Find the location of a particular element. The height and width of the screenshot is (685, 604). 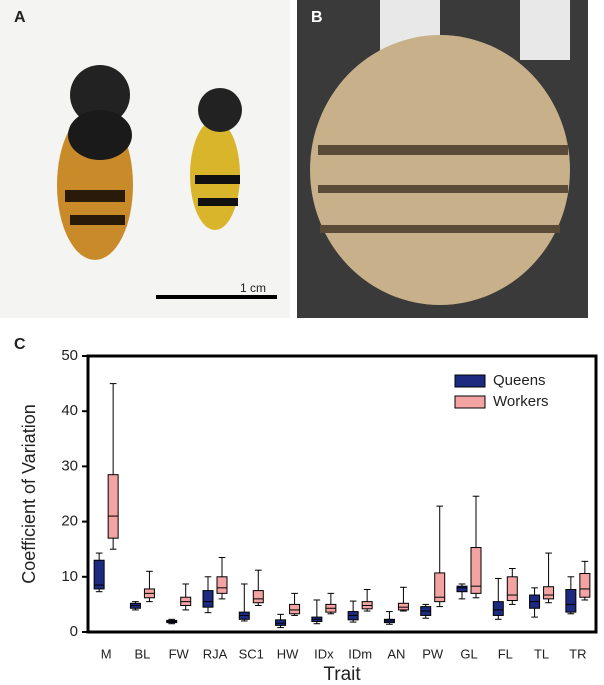

x-tick-label: M is located at coordinates (106, 653).